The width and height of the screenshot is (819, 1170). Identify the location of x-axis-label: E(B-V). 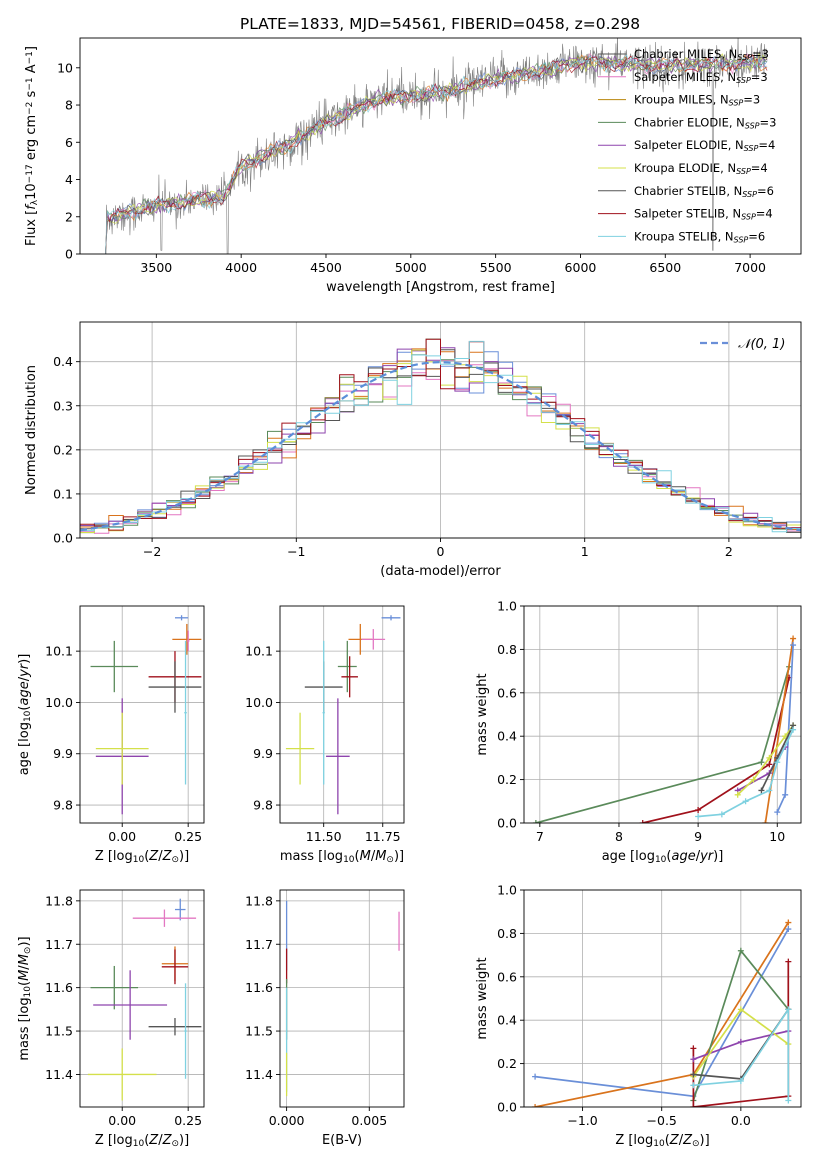
(342, 1140).